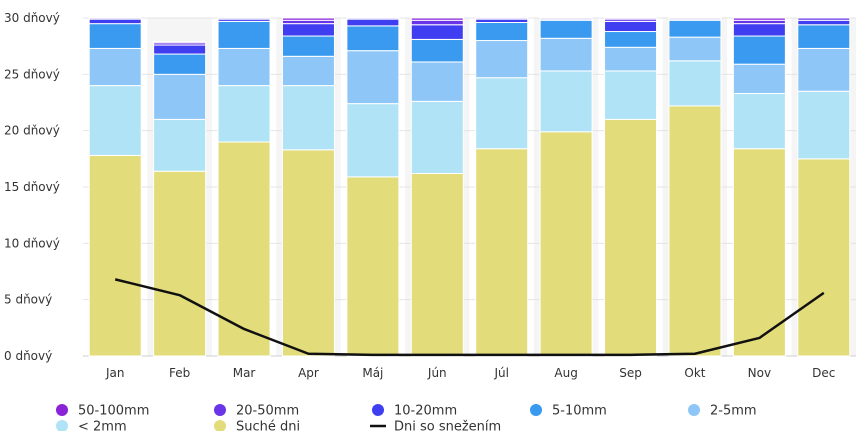 This screenshot has width=856, height=431. What do you see at coordinates (437, 373) in the screenshot?
I see `x-tick-label: Jún` at bounding box center [437, 373].